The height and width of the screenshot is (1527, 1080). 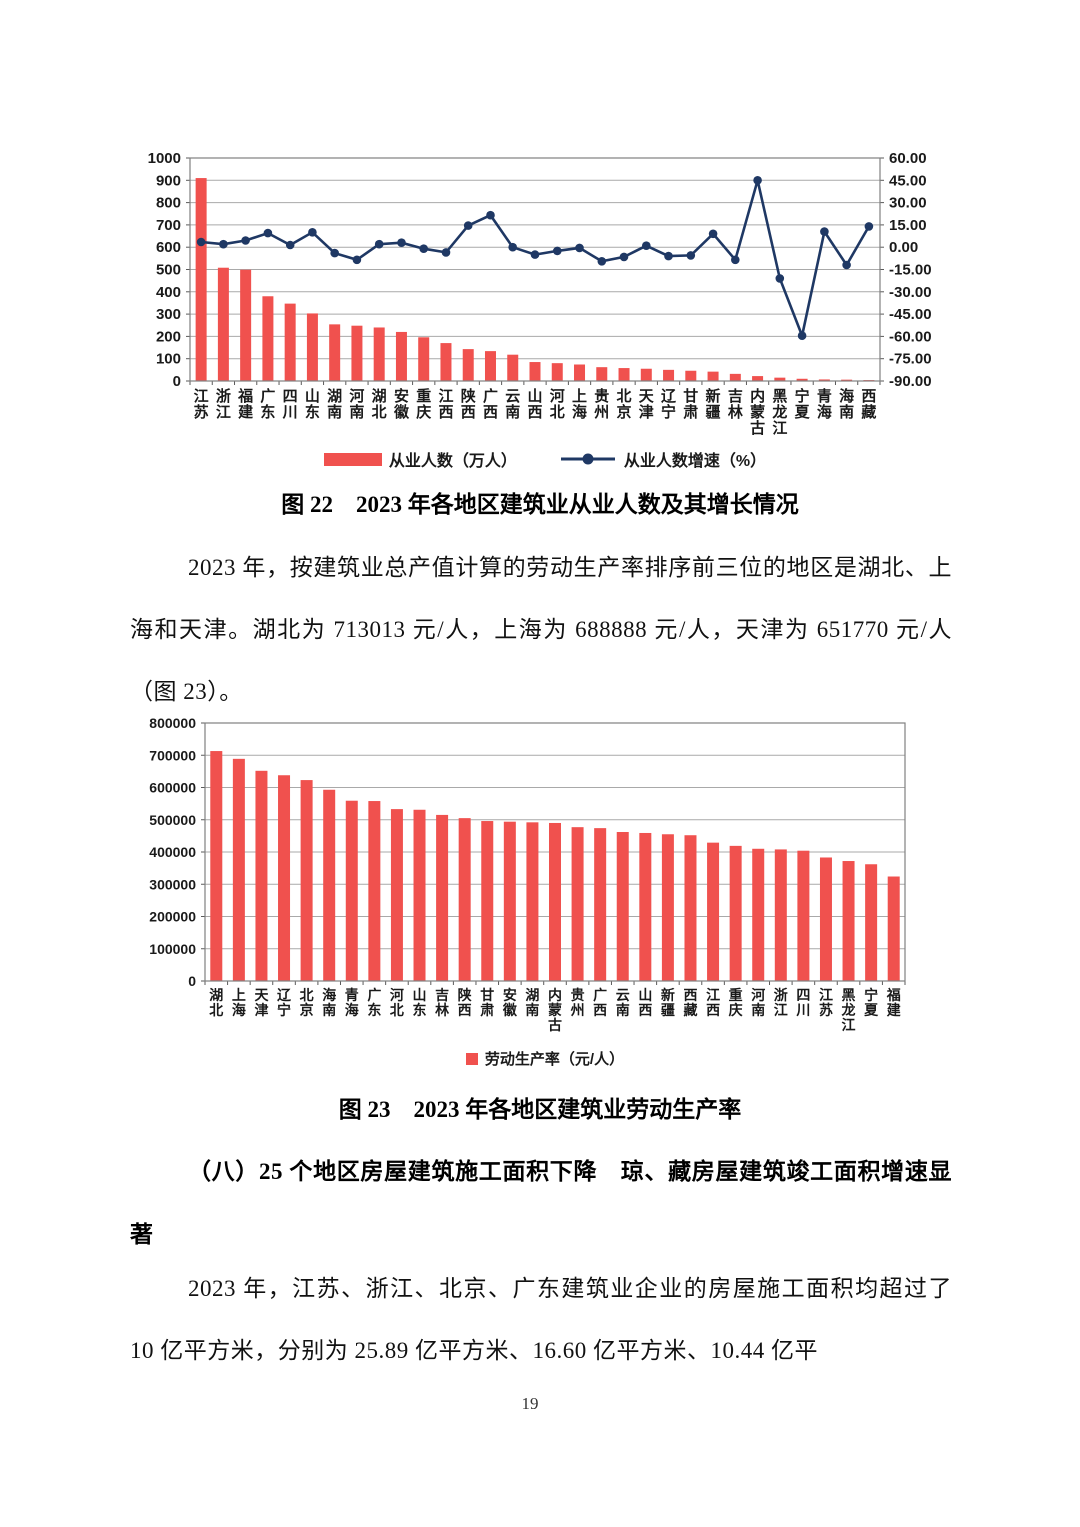 What do you see at coordinates (540, 1109) in the screenshot?
I see `figure23-caption: 图 23 2023 年各地区建筑业劳动生产率` at bounding box center [540, 1109].